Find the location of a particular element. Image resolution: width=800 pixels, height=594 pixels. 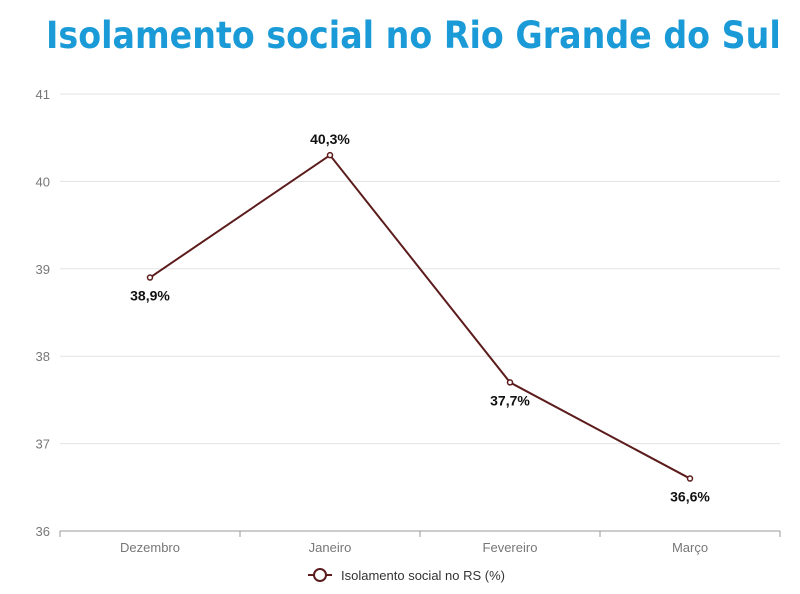

y-tick-label: 37 is located at coordinates (43, 444).